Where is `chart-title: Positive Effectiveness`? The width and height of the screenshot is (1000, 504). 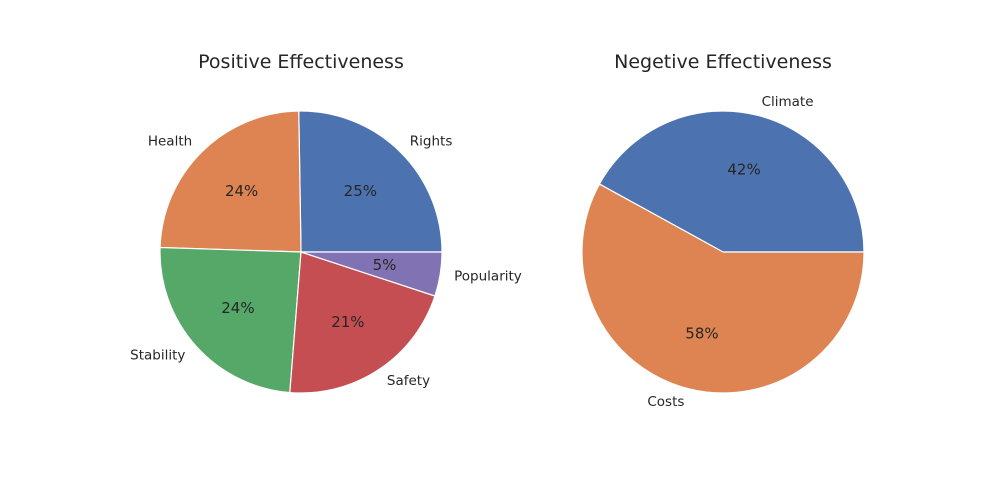 chart-title: Positive Effectiveness is located at coordinates (301, 62).